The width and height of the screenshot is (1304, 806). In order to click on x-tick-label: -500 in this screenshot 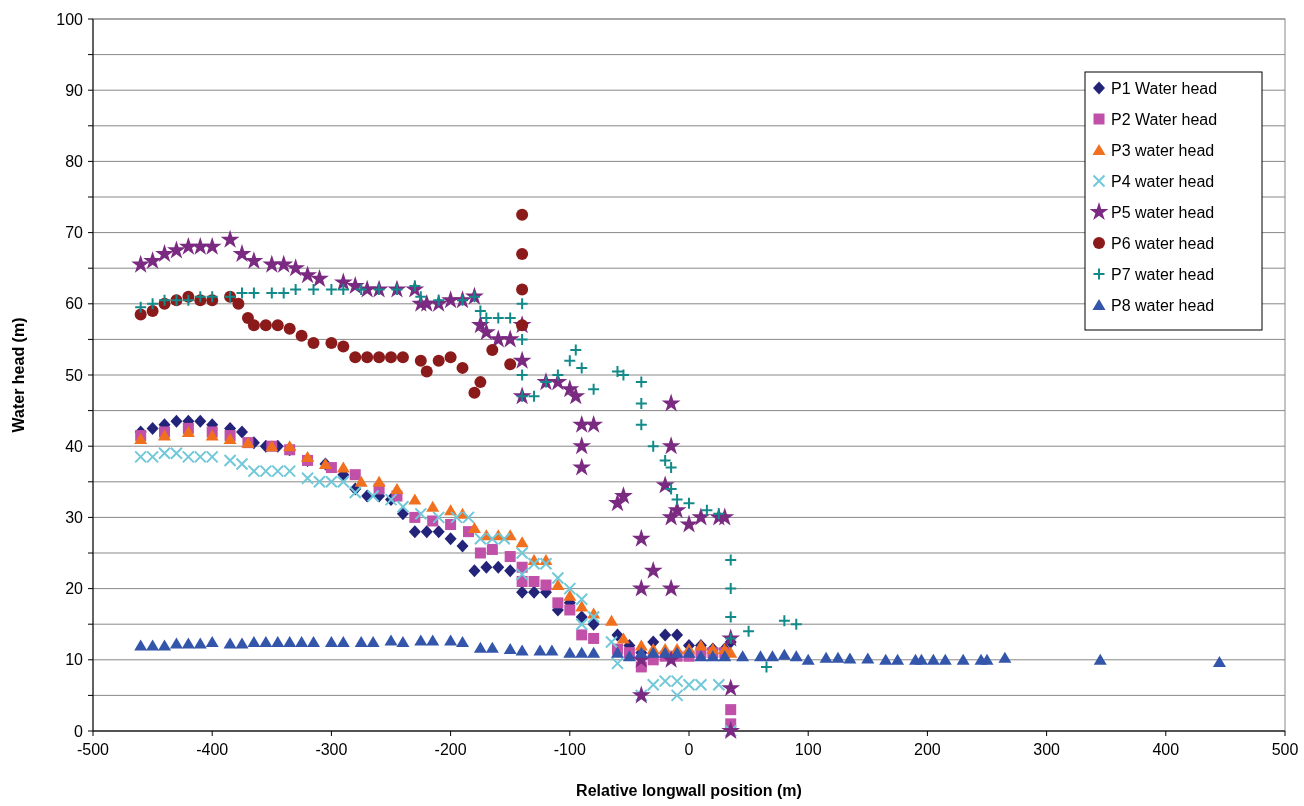, I will do `click(93, 749)`.